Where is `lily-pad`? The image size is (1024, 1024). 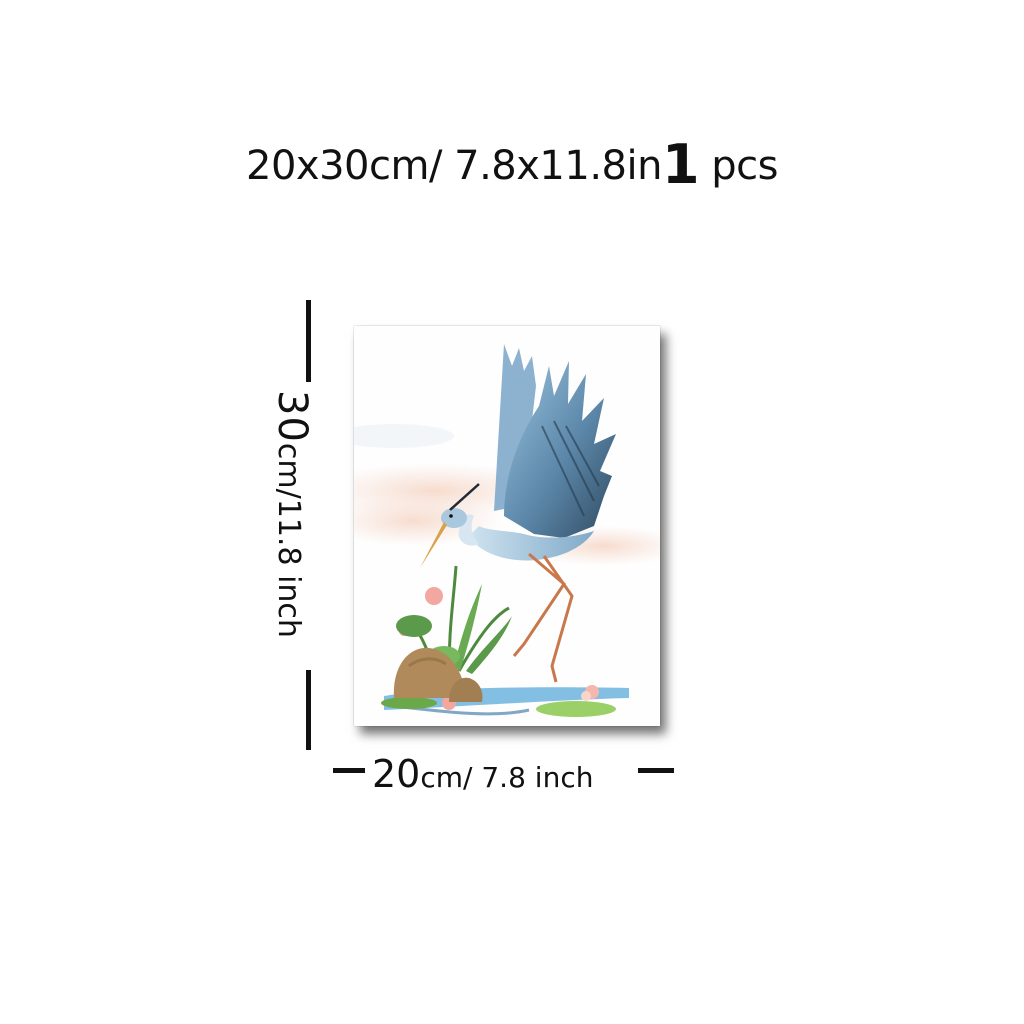 lily-pad is located at coordinates (576, 709).